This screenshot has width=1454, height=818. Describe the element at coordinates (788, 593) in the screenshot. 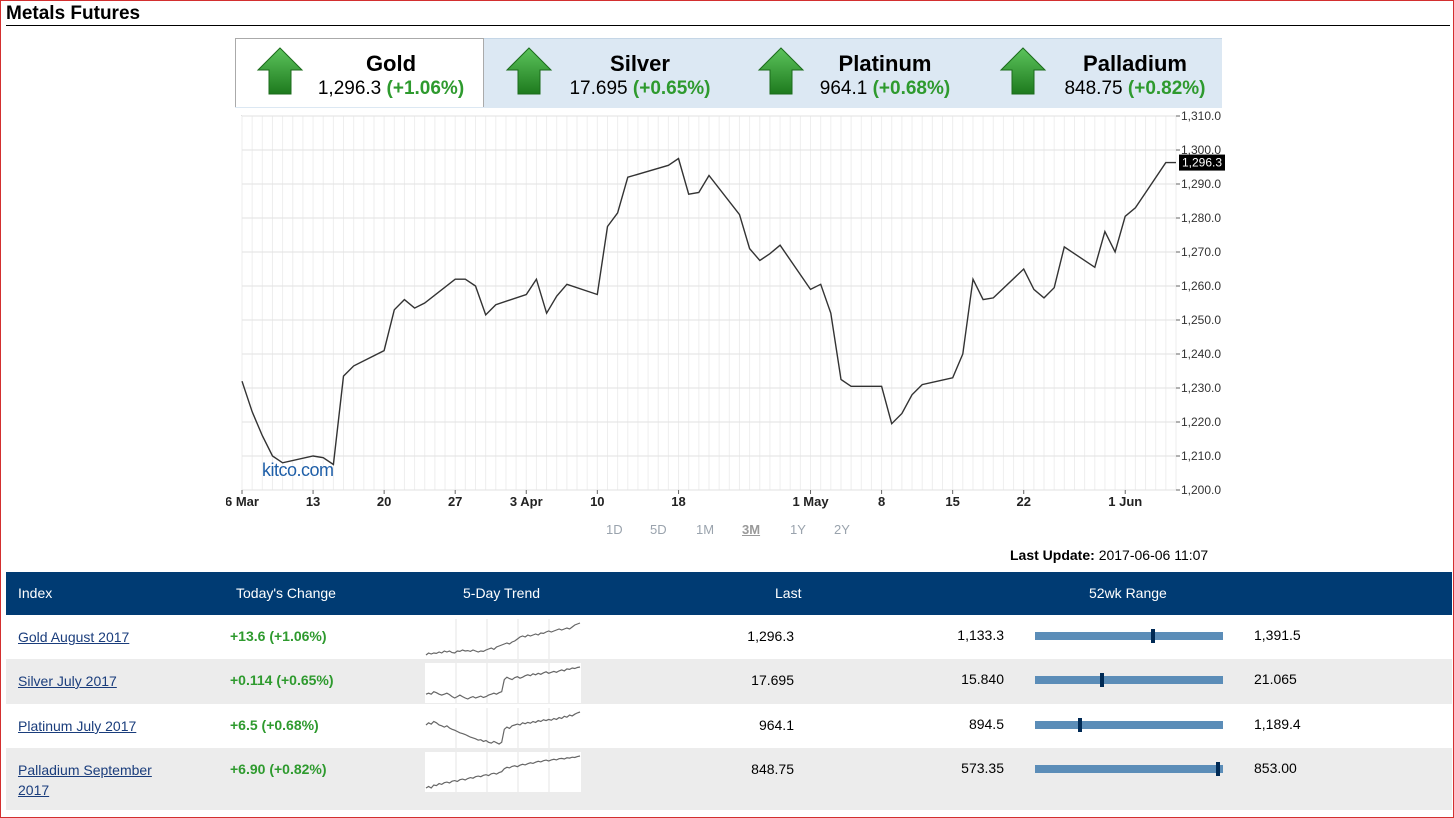

I see `col-last: Last` at that location.